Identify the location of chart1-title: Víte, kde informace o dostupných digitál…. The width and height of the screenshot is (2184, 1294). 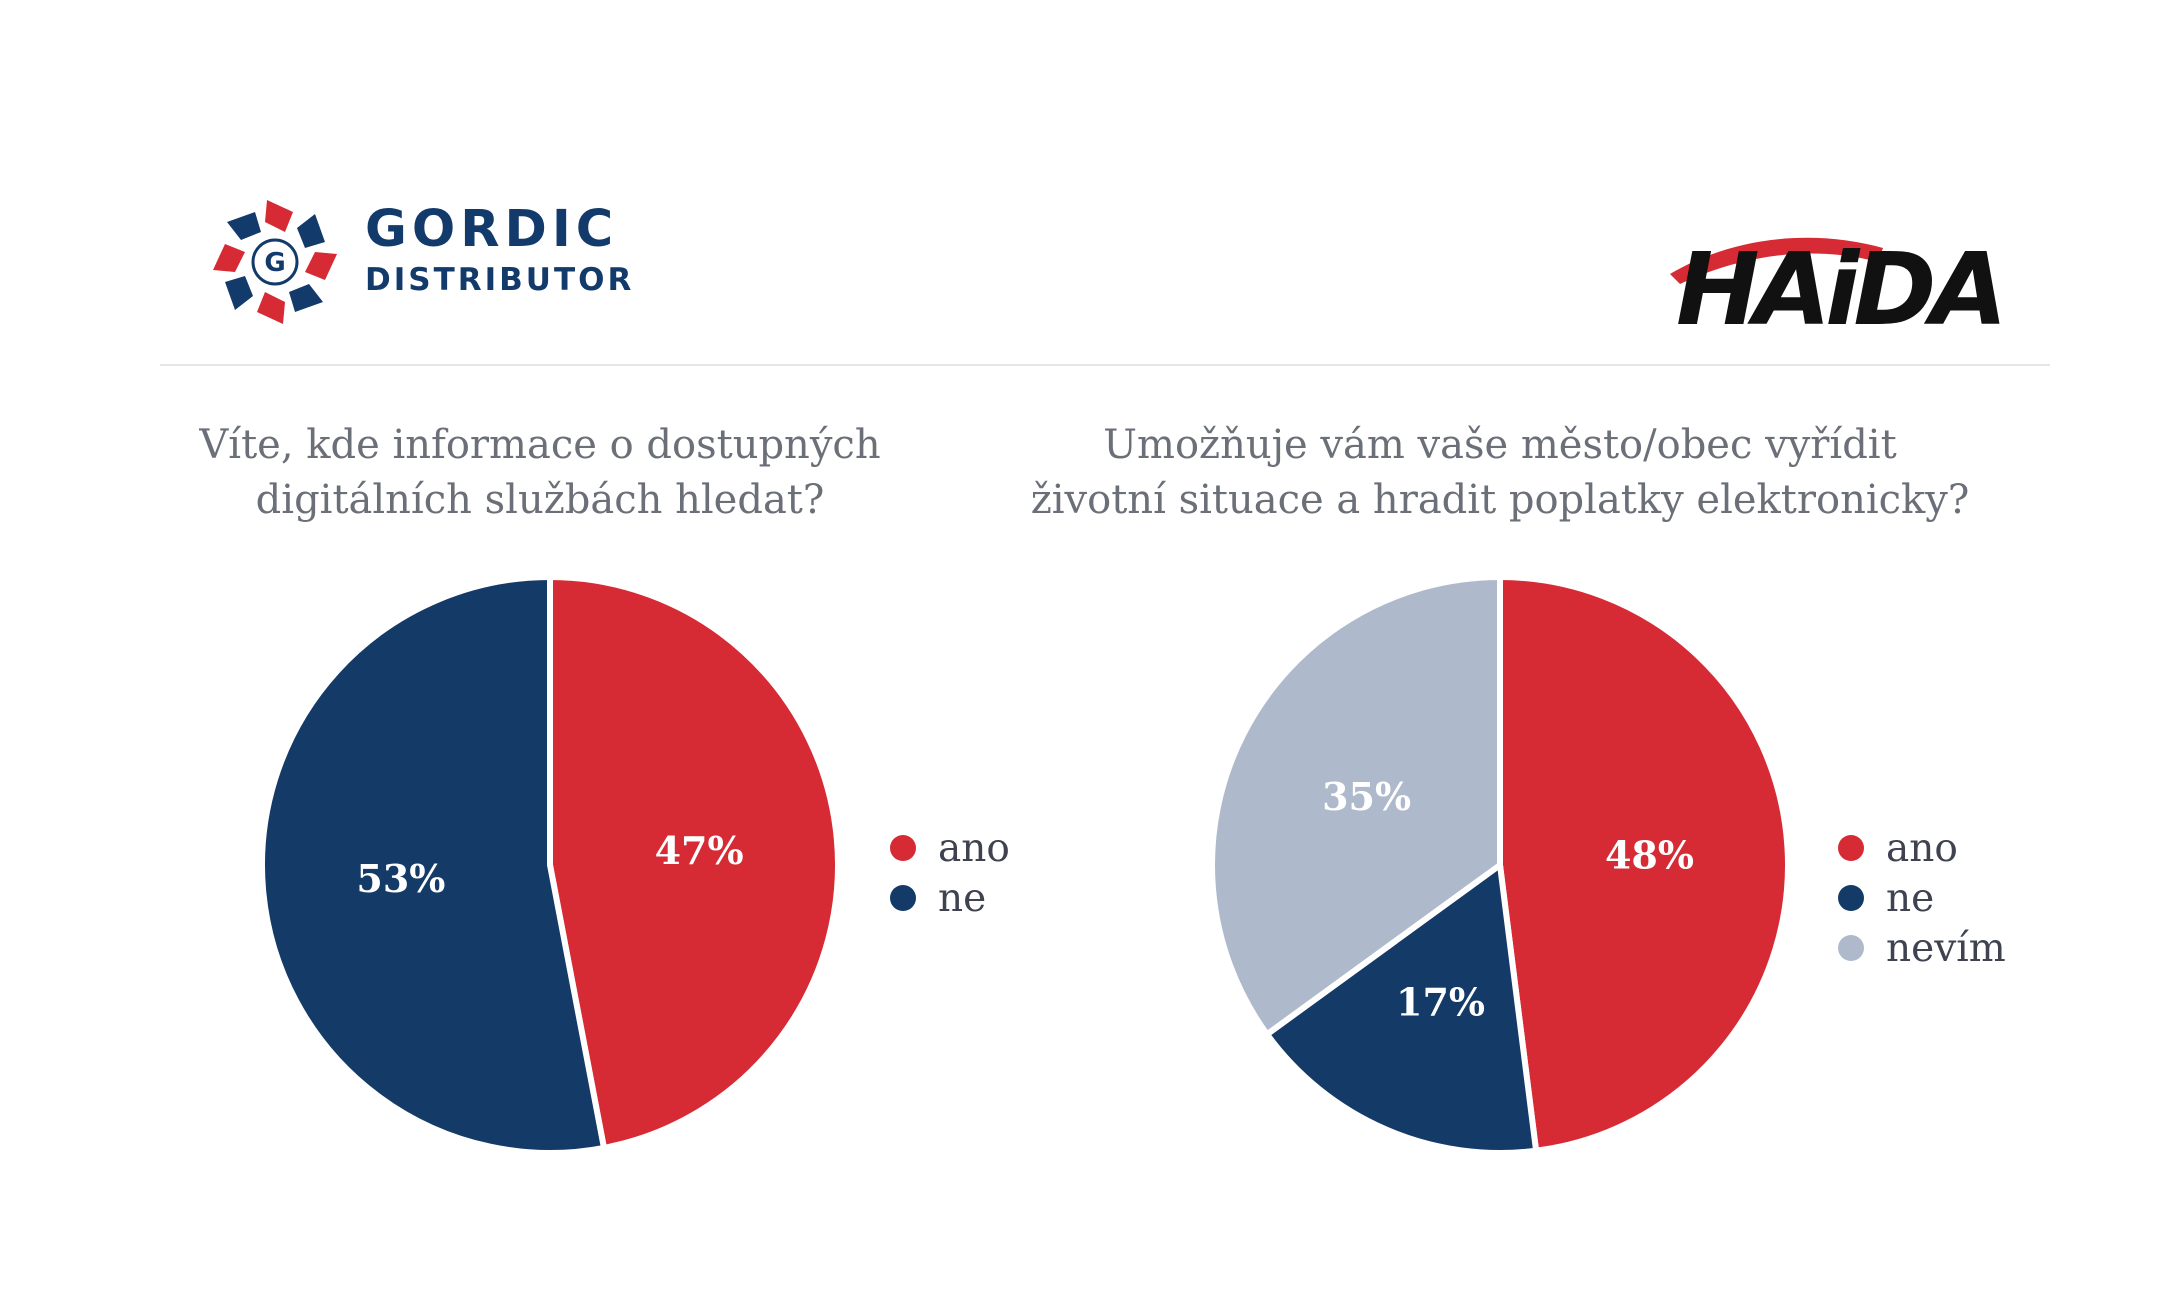
(540, 473).